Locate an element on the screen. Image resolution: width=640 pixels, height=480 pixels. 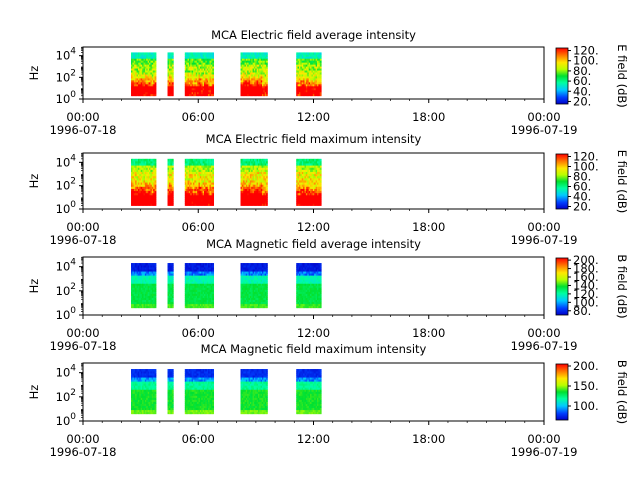
x-tick-label: 00:00 is located at coordinates (543, 227).